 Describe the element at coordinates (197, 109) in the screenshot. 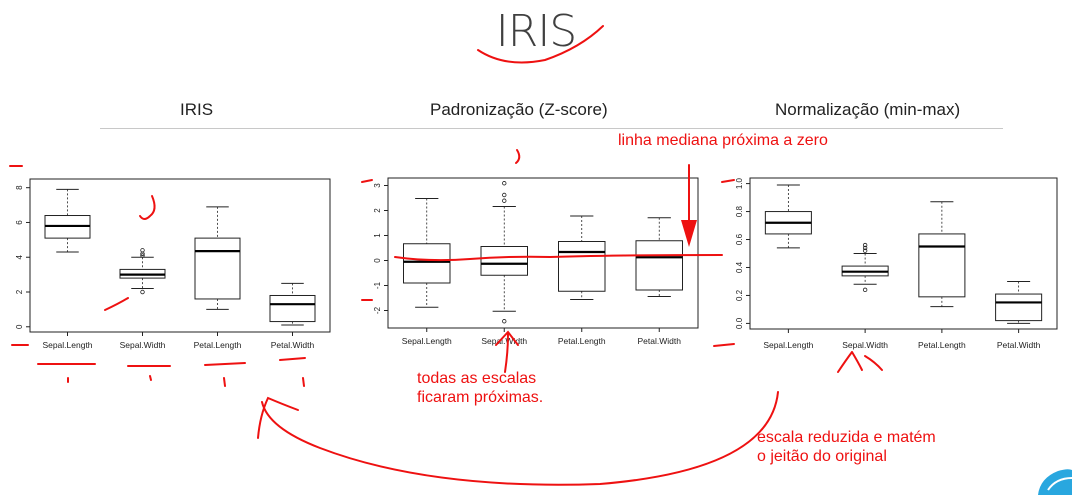

I see `panel-title-iris: IRIS` at that location.